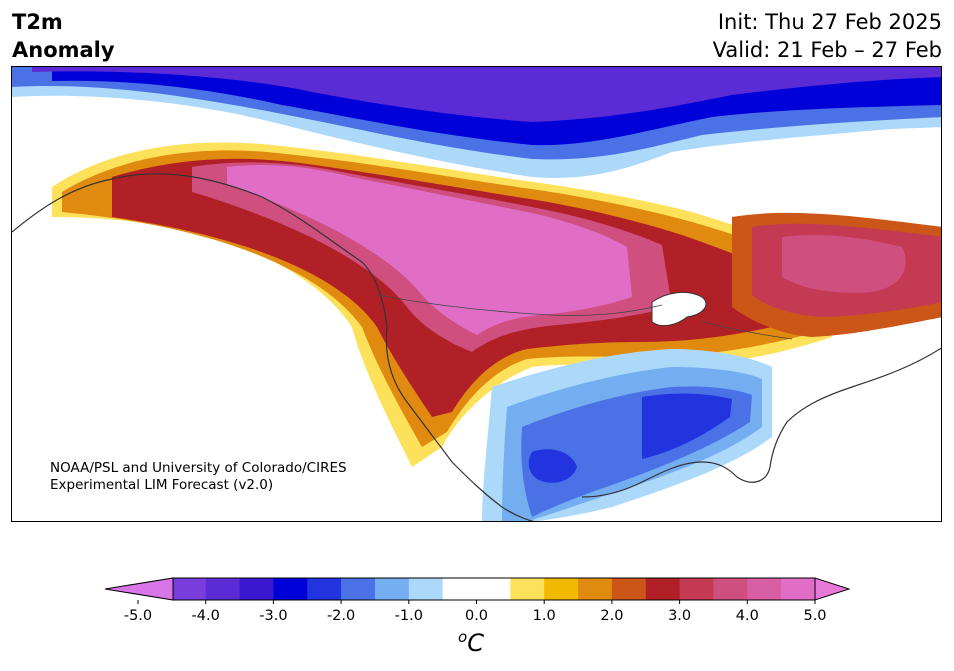 Image resolution: width=954 pixels, height=671 pixels. What do you see at coordinates (747, 616) in the screenshot?
I see `colorbar-tick-label: 4.0` at bounding box center [747, 616].